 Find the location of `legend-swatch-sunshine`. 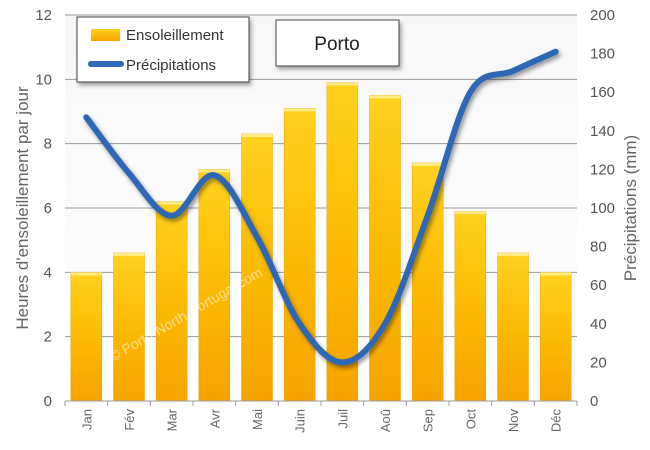

legend-swatch-sunshine is located at coordinates (105, 35).